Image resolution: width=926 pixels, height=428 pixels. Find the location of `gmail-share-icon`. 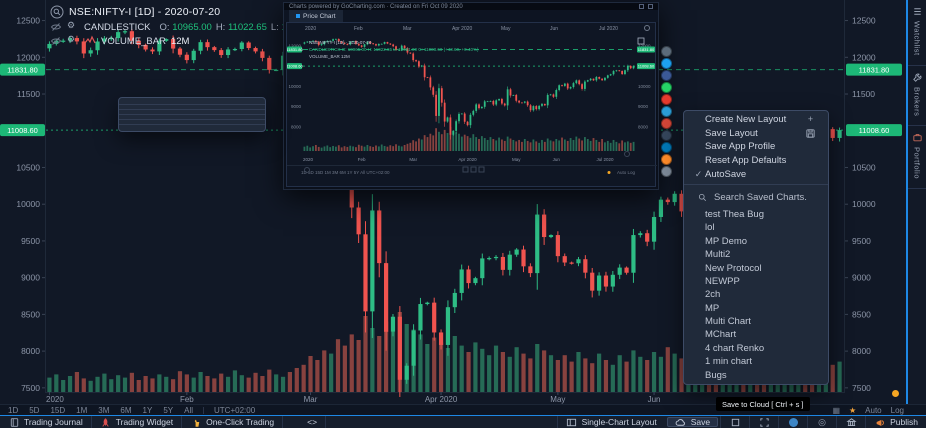

gmail-share-icon is located at coordinates (666, 123).